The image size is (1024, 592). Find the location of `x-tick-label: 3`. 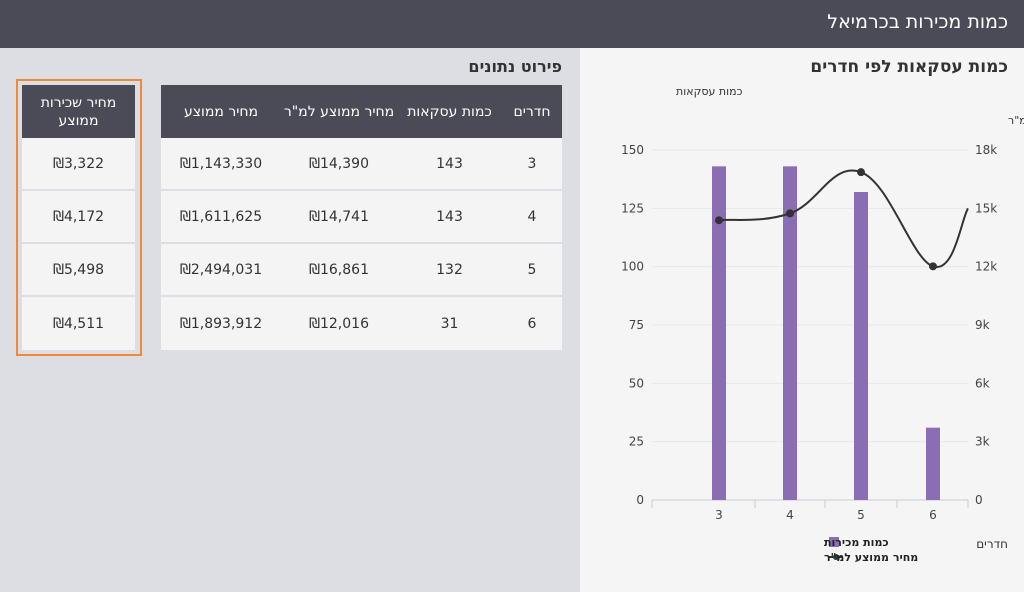

x-tick-label: 3 is located at coordinates (719, 515).